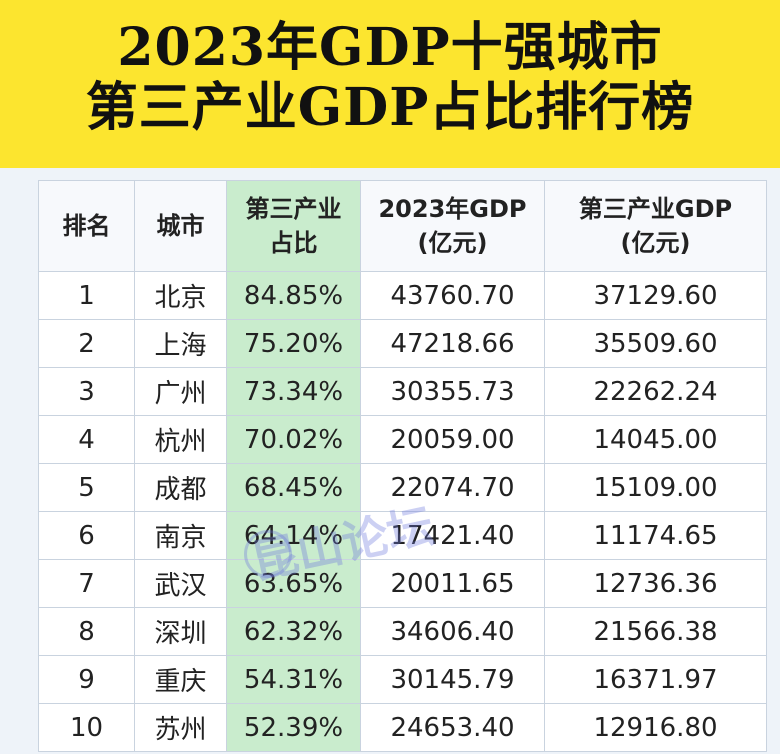 Image resolution: width=780 pixels, height=754 pixels. Describe the element at coordinates (655, 209) in the screenshot. I see `header-tertiary-gdp-line1: 第三产业GDP` at that location.